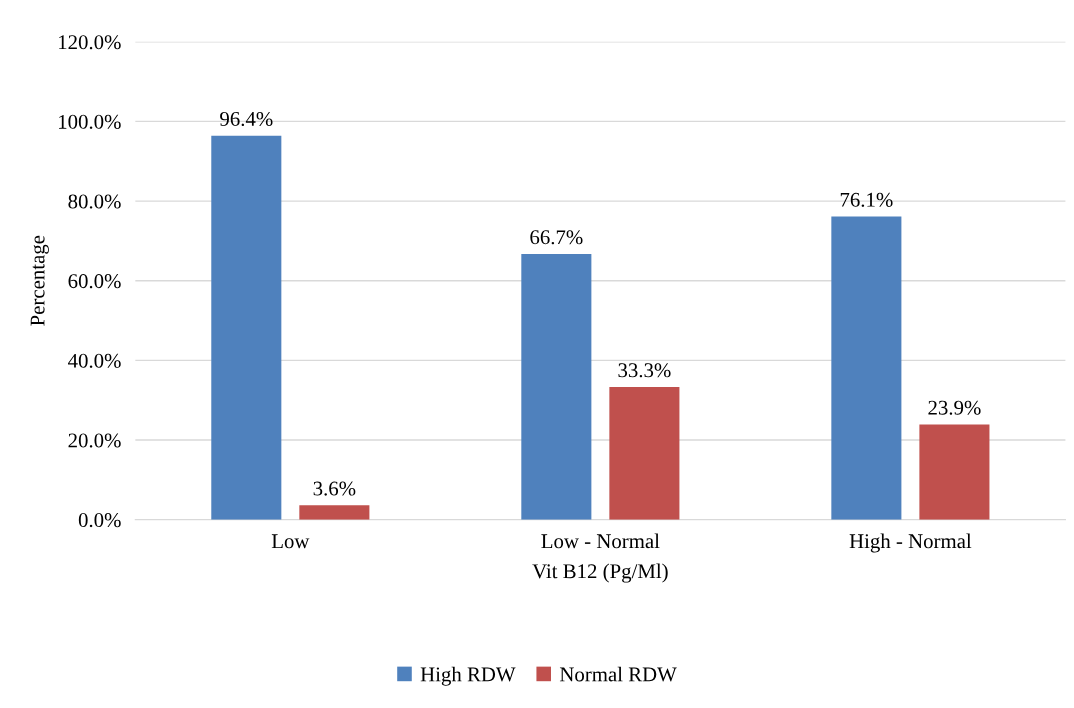 This screenshot has width=1074, height=708. Describe the element at coordinates (94, 360) in the screenshot. I see `y-tick-label: 40.0%` at that location.